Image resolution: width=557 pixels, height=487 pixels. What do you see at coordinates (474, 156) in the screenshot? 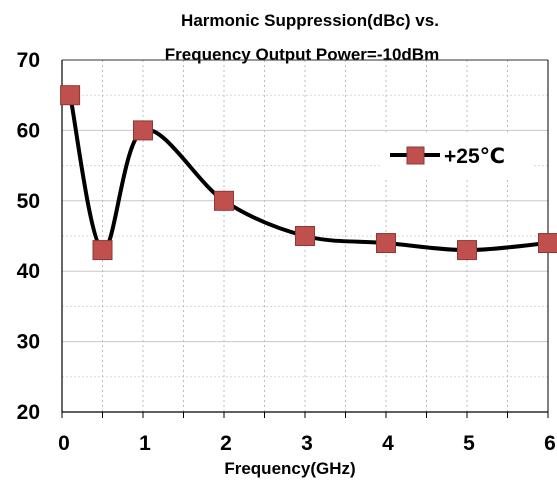
I see `legend-label: +25℃` at bounding box center [474, 156].